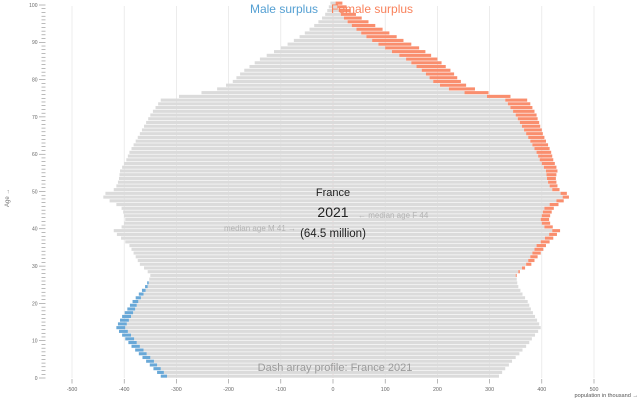 The image size is (640, 400). I want to click on x-axis-tick-label: 400, so click(541, 390).